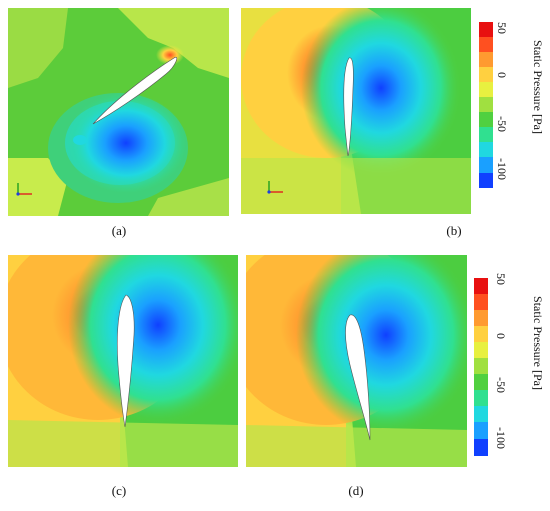 The width and height of the screenshot is (550, 511). Describe the element at coordinates (538, 343) in the screenshot. I see `colorbar-bottom-label: Static Pressure [Pa]` at that location.